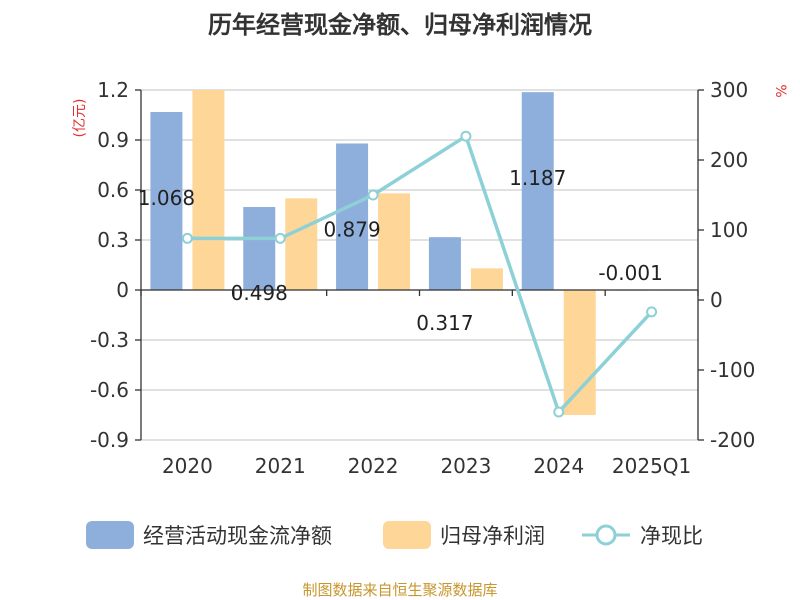  Describe the element at coordinates (237, 536) in the screenshot. I see `legend-label-cashflow: 经营活动现金流净额` at that location.